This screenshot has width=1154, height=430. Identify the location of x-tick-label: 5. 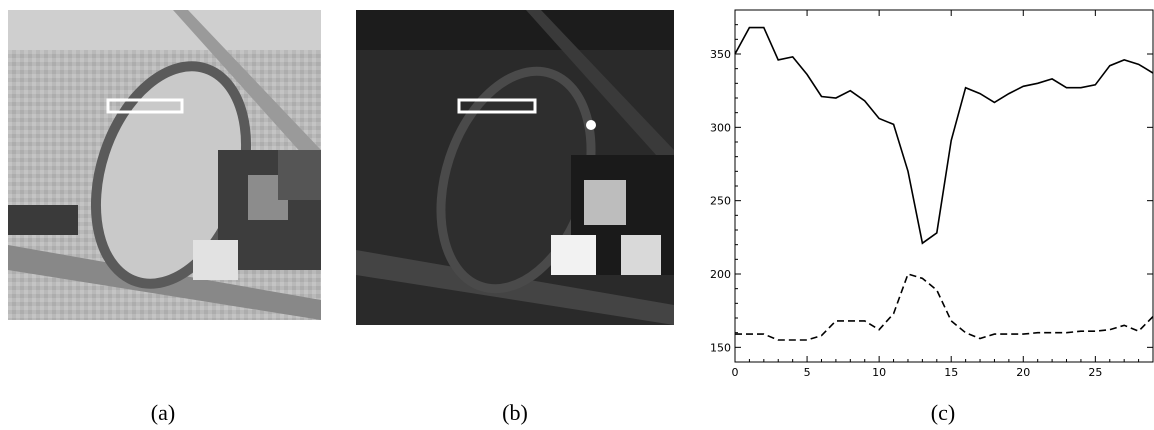
(807, 372).